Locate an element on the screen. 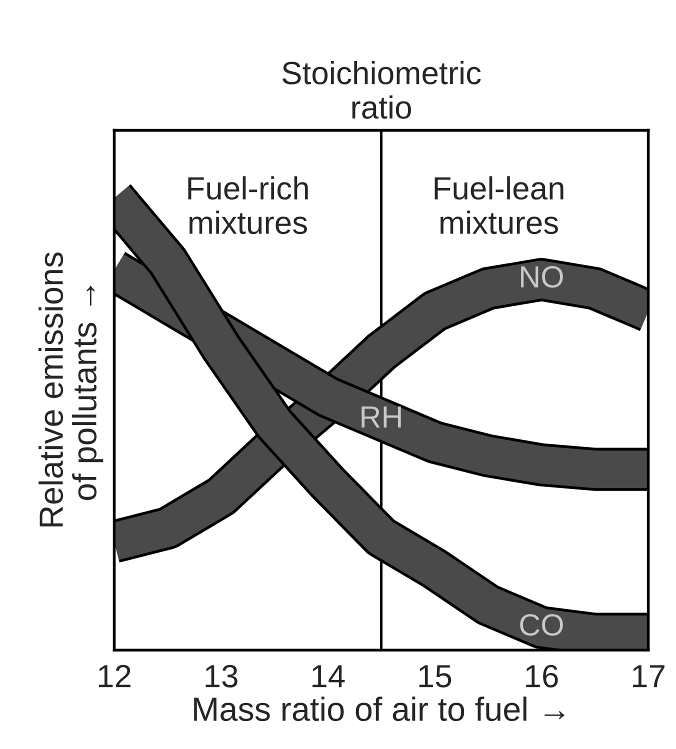  x-tick-label: 14 is located at coordinates (328, 676).